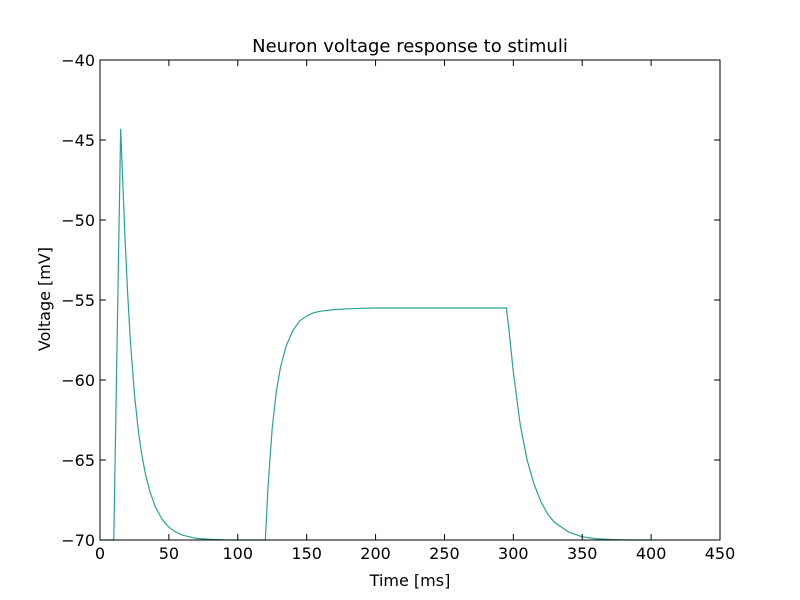  Describe the element at coordinates (651, 553) in the screenshot. I see `x-tick-label: 400` at that location.